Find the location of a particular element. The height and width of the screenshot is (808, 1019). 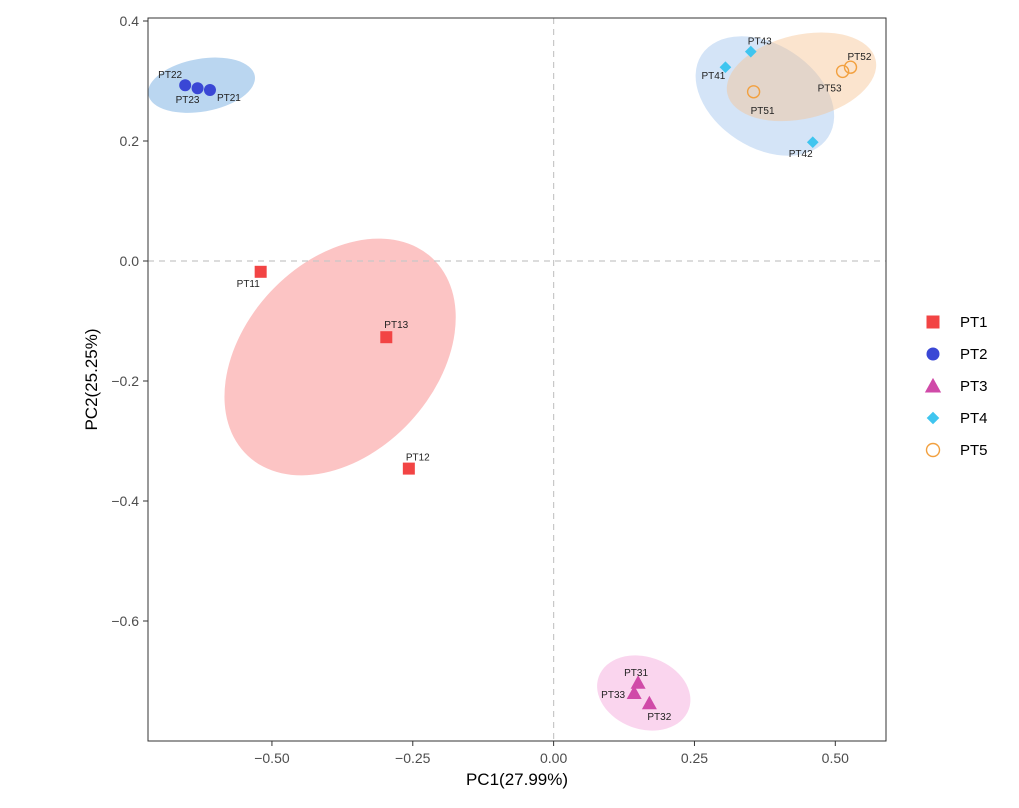

x-tick-label: −0.50 is located at coordinates (272, 758).